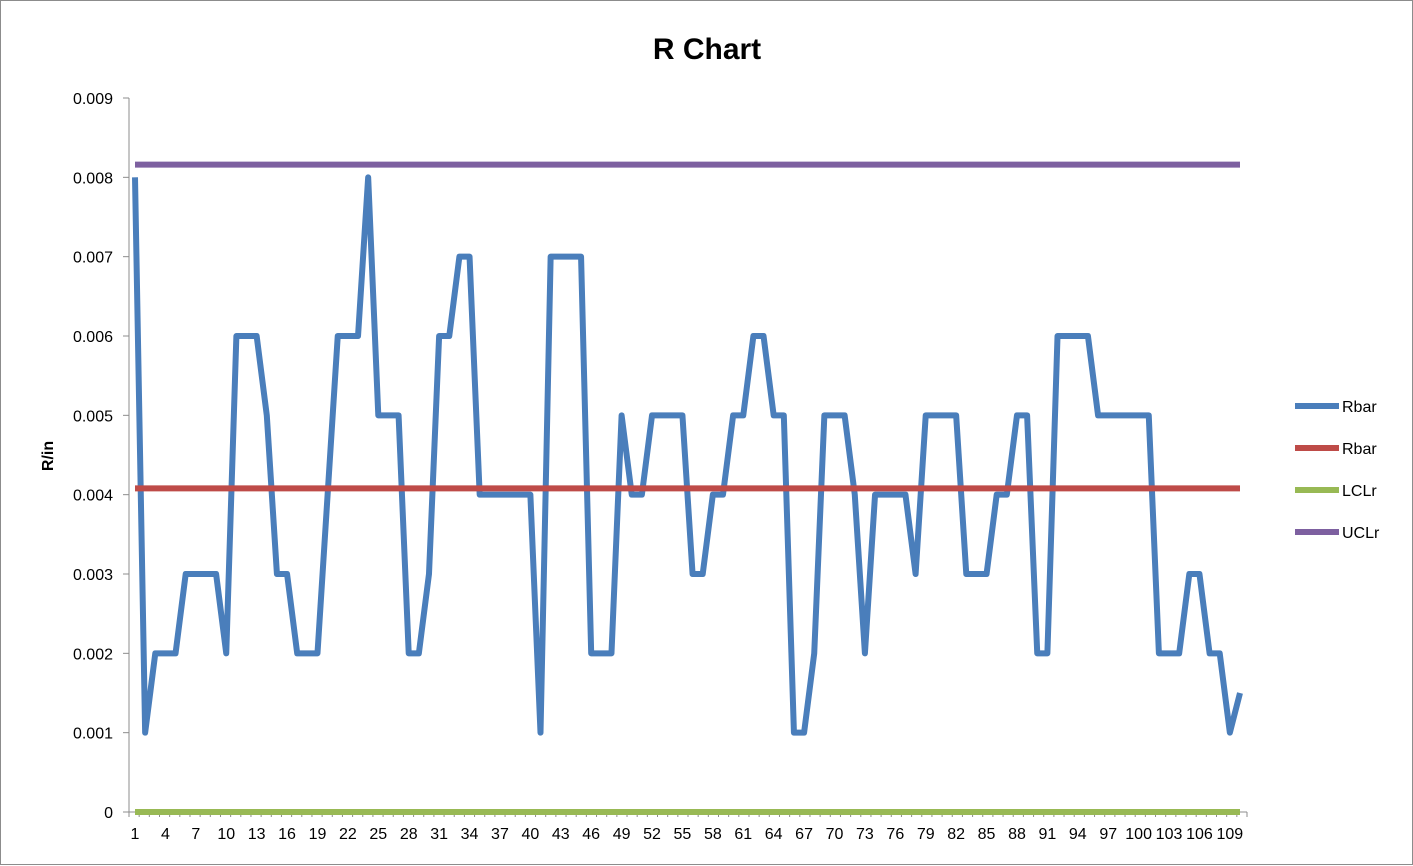 The image size is (1413, 866). Describe the element at coordinates (439, 834) in the screenshot. I see `x-tick-label: 31` at that location.